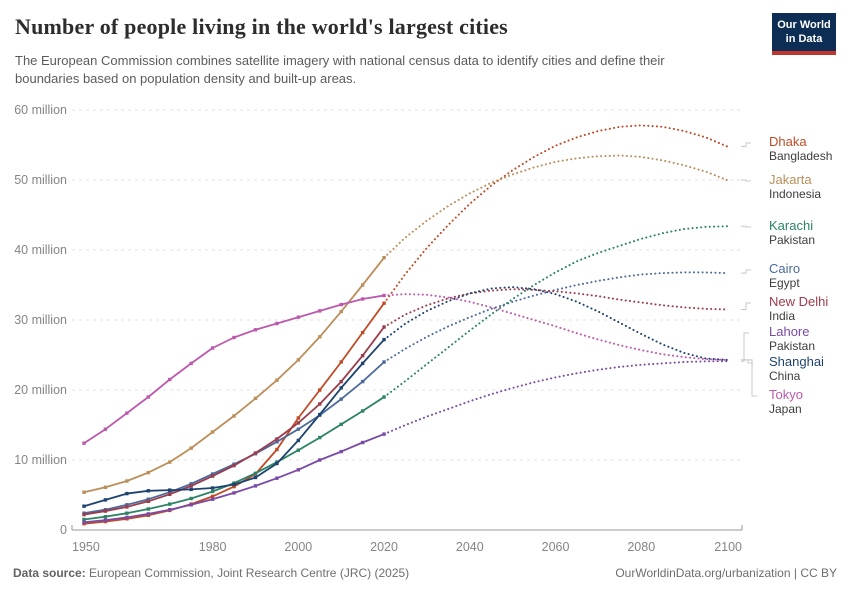  What do you see at coordinates (726, 573) in the screenshot?
I see `owid-credit-link: OurWorldinData.org/urbanization | CC BY` at bounding box center [726, 573].